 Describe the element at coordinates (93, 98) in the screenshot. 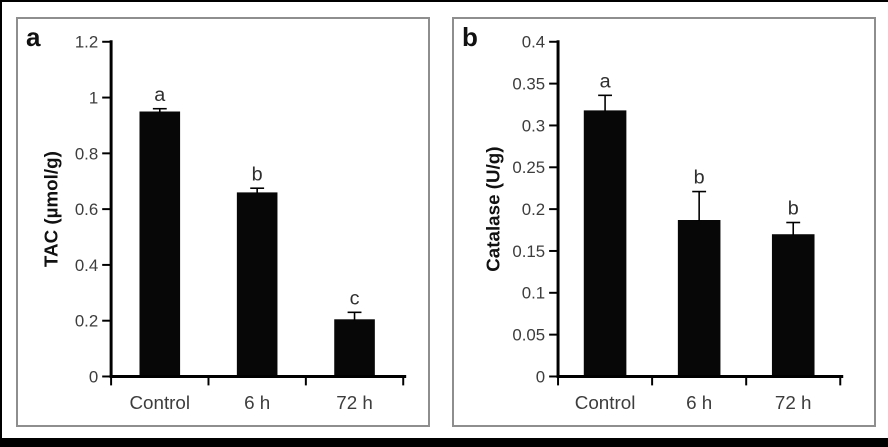

I see `y-tick-label: 1` at that location.